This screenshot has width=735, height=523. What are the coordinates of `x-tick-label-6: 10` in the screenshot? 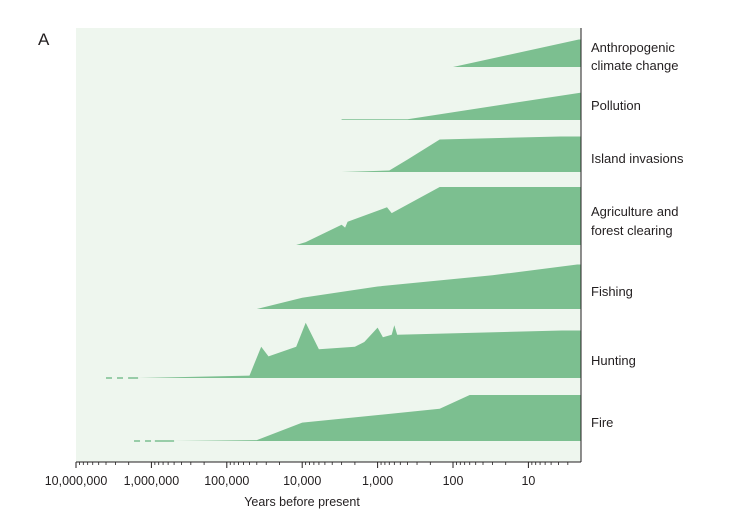 It's located at (528, 481).